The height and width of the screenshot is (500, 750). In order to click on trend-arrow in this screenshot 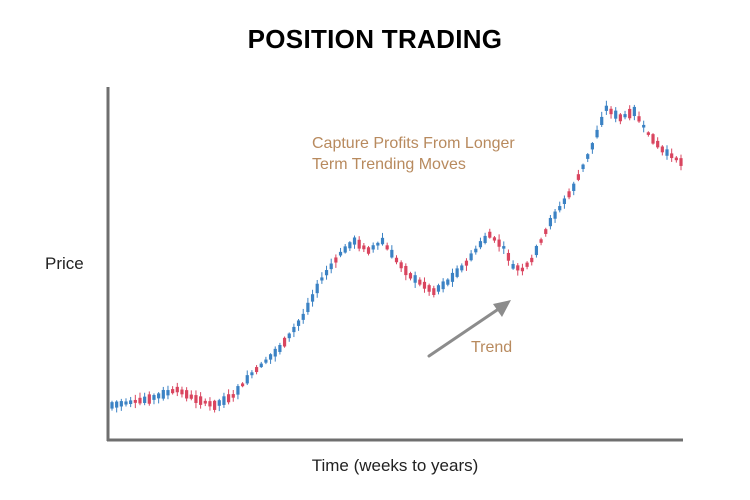, I will do `click(469, 329)`.